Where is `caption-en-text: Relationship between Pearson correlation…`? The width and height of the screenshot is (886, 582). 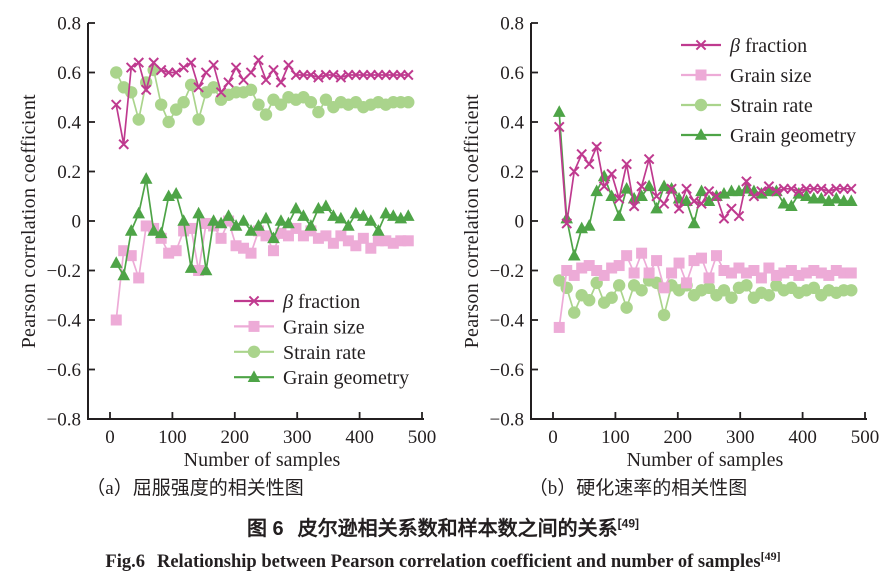 caption-en-text: Relationship between Pearson correlation… is located at coordinates (458, 562).